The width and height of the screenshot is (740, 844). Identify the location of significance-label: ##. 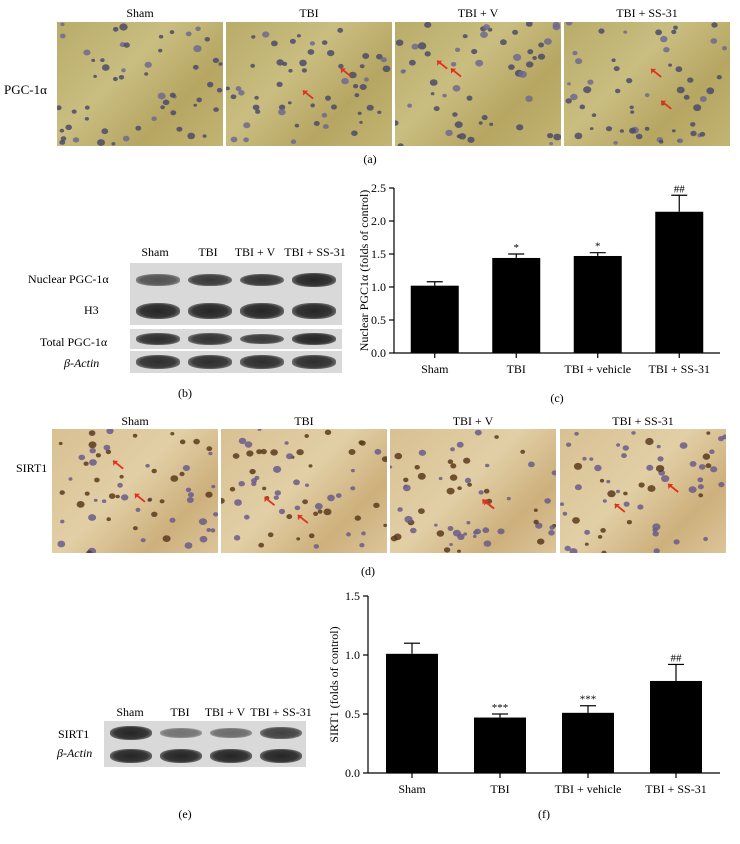
(677, 658).